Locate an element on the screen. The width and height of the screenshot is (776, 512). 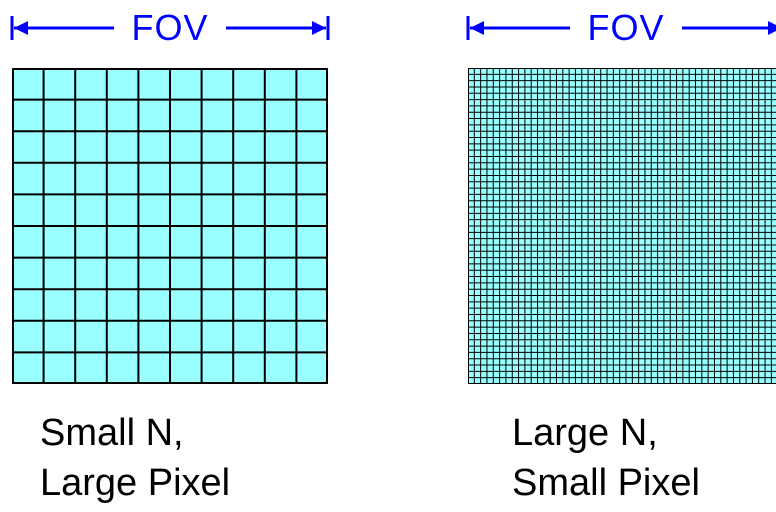
caption: Small N, Large Pixel is located at coordinates (135, 458).